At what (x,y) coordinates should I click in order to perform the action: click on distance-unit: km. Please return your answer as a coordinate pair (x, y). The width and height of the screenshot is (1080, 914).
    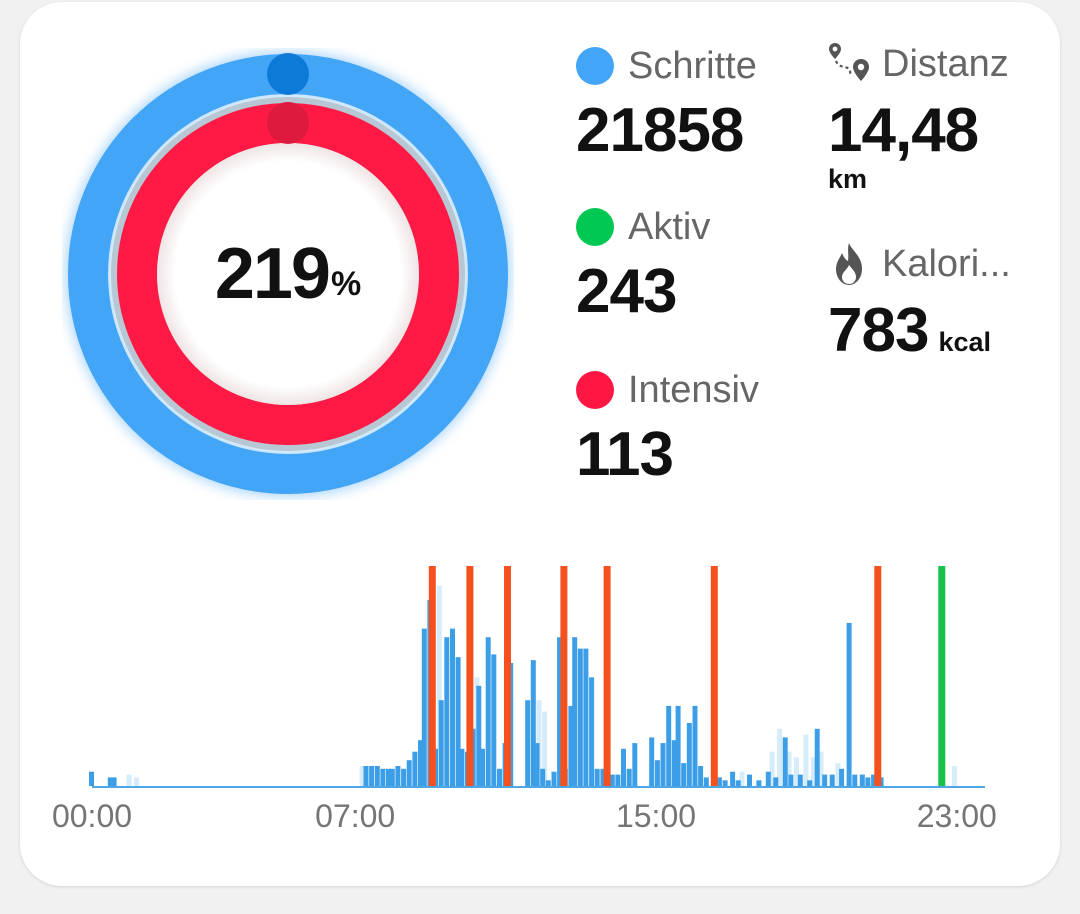
    Looking at the image, I should click on (848, 179).